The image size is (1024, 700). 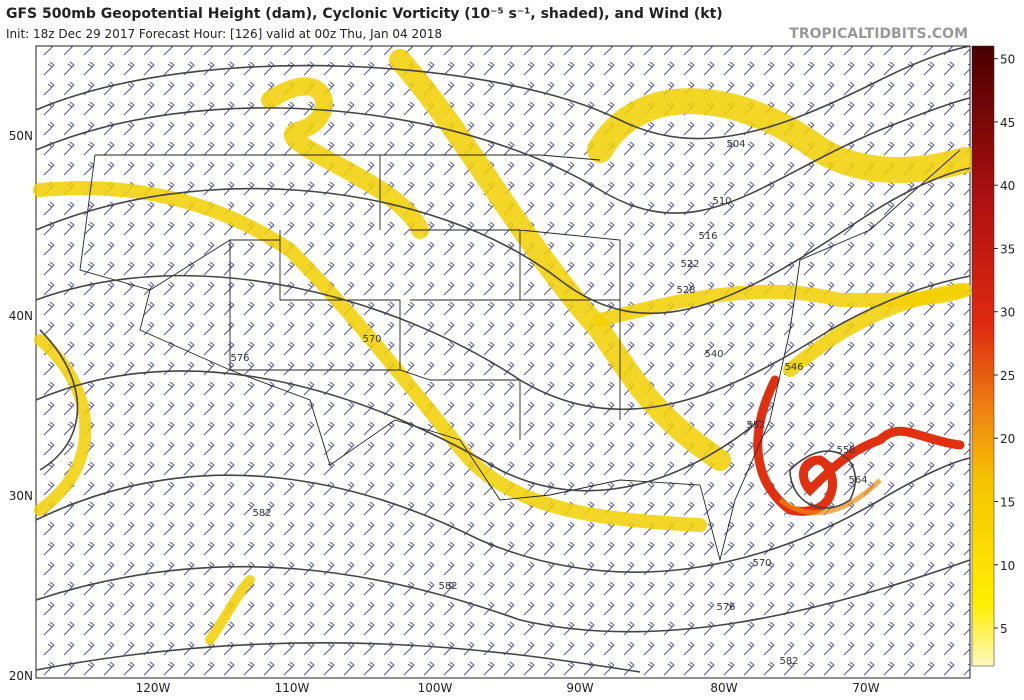 I want to click on colorbar-tick-label: 30, so click(x=1007, y=313).